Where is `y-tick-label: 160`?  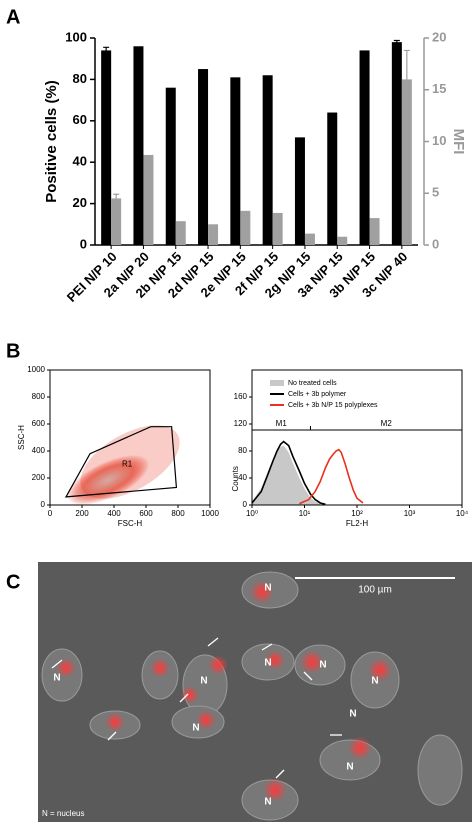 y-tick-label: 160 is located at coordinates (241, 396).